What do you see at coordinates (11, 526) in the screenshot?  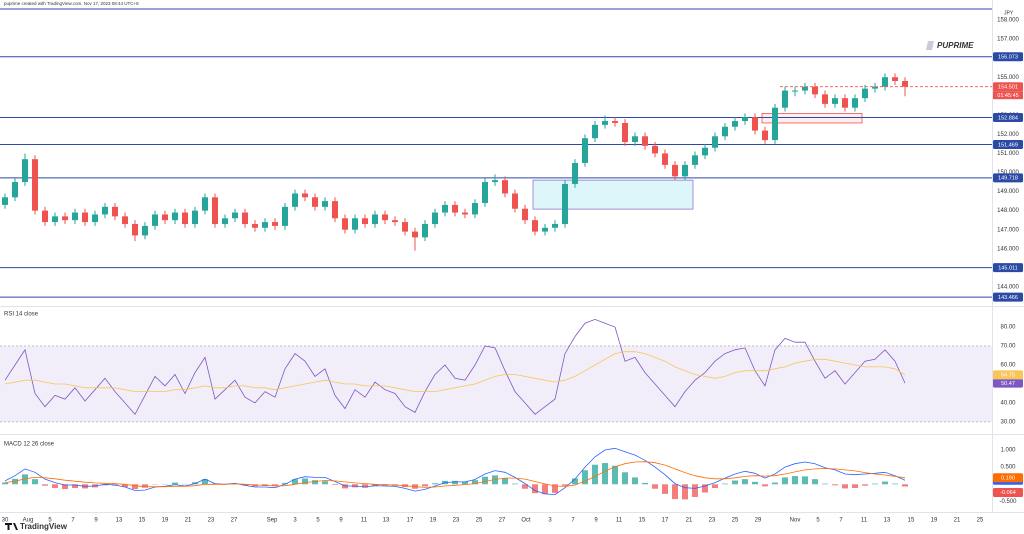 I see `brand-icon` at bounding box center [11, 526].